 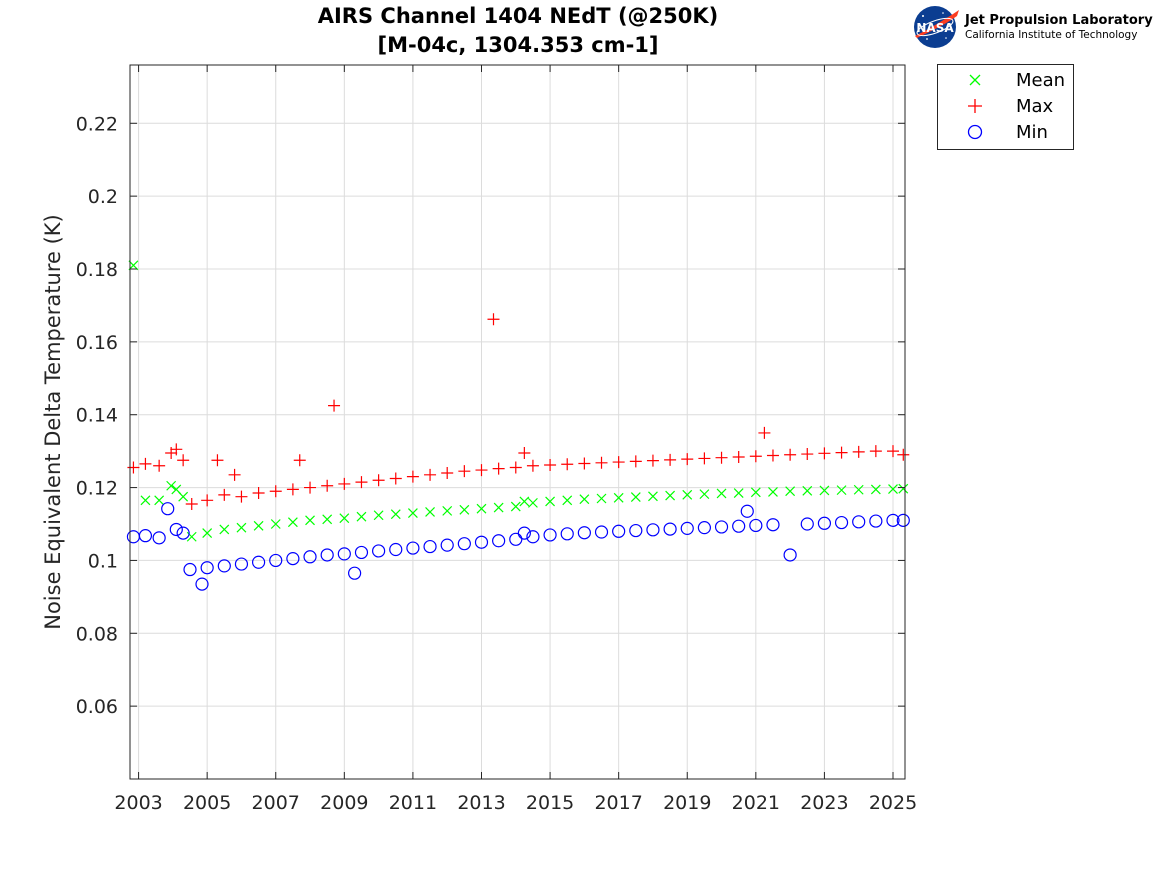 What do you see at coordinates (518, 546) in the screenshot?
I see `series-min` at bounding box center [518, 546].